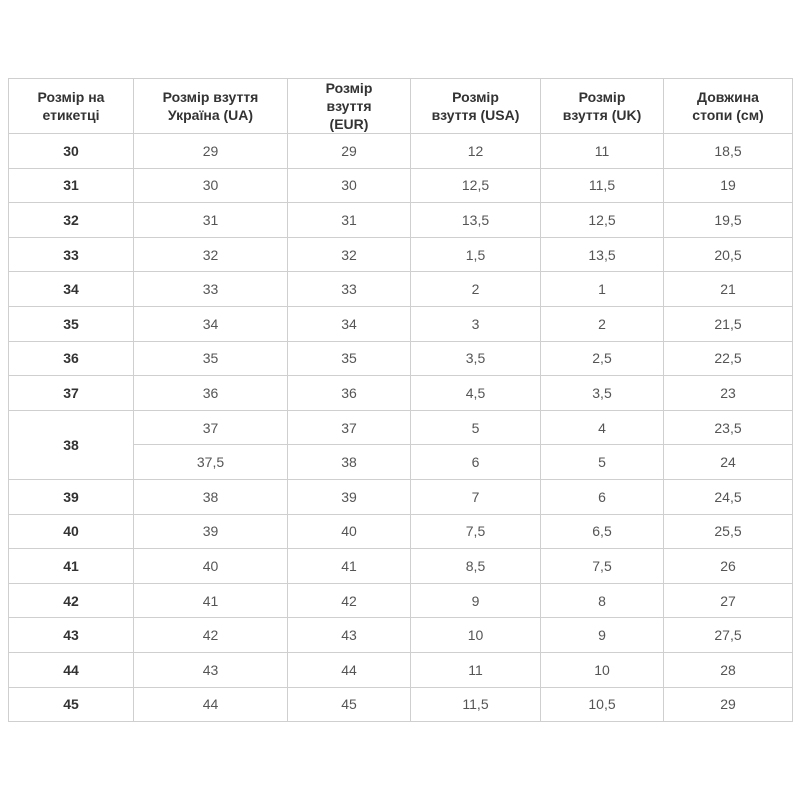 The height and width of the screenshot is (800, 800). Describe the element at coordinates (475, 106) in the screenshot. I see `header-cell: Розмір взуття (USA)` at that location.